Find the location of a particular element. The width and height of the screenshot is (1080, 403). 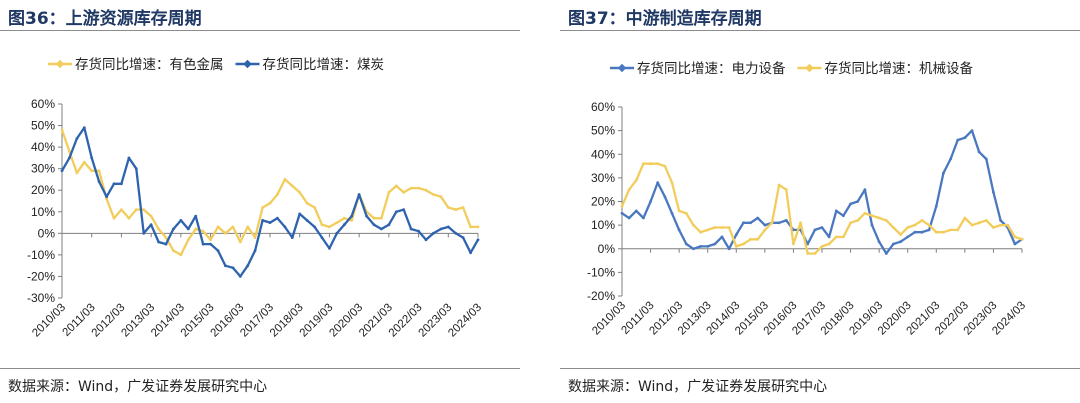

y-tick-label: -10% is located at coordinates (601, 272).